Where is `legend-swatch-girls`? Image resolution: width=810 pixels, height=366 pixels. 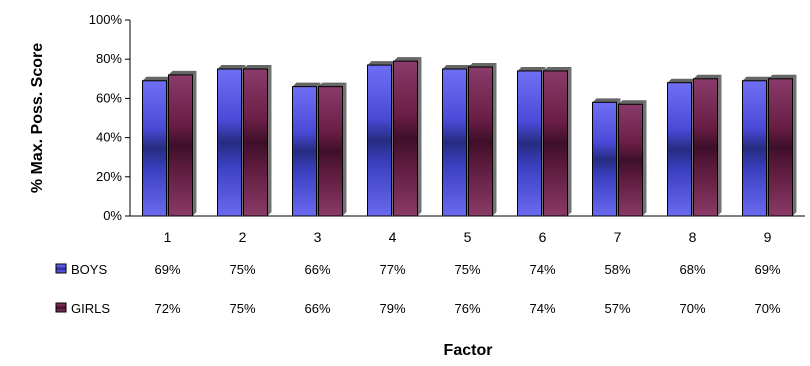
legend-swatch-girls is located at coordinates (61, 307).